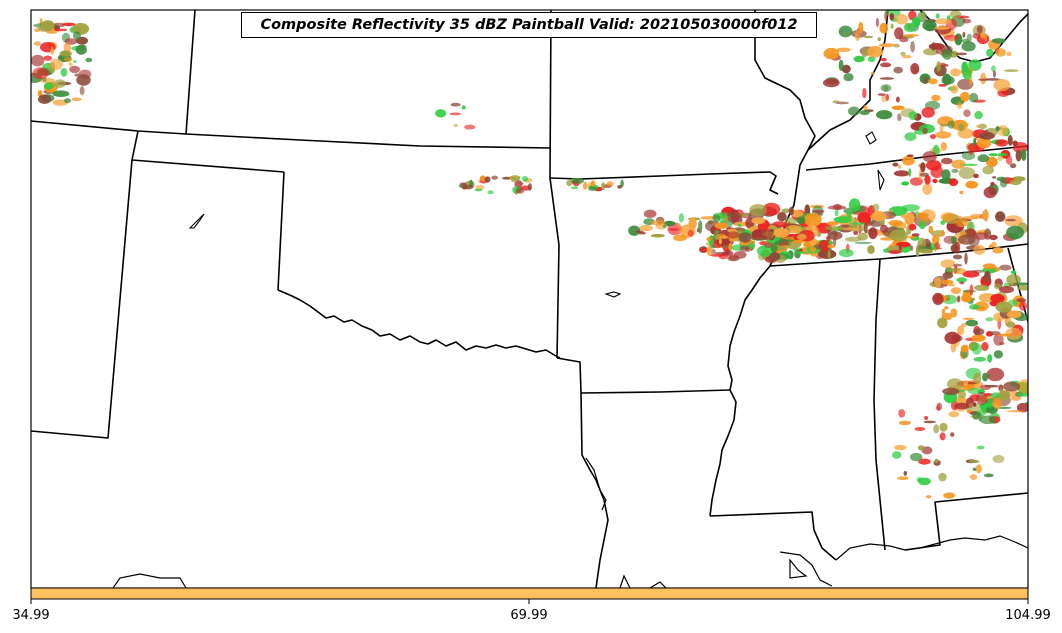 The width and height of the screenshot is (1062, 633). I want to click on colorbar-tick-label-mid: 69.99, so click(529, 615).